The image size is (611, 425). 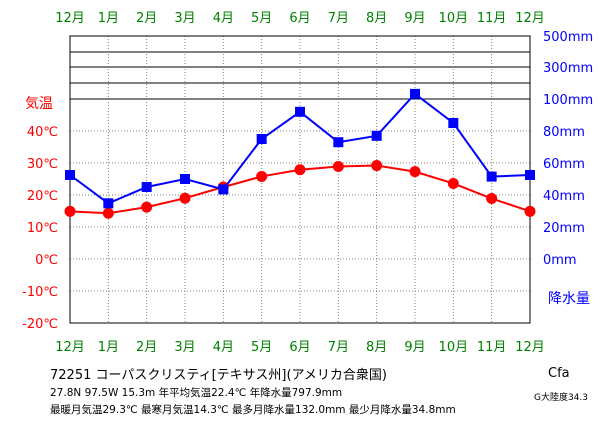 What do you see at coordinates (568, 68) in the screenshot?
I see `precipitation-tick-label: 300mm` at bounding box center [568, 68].